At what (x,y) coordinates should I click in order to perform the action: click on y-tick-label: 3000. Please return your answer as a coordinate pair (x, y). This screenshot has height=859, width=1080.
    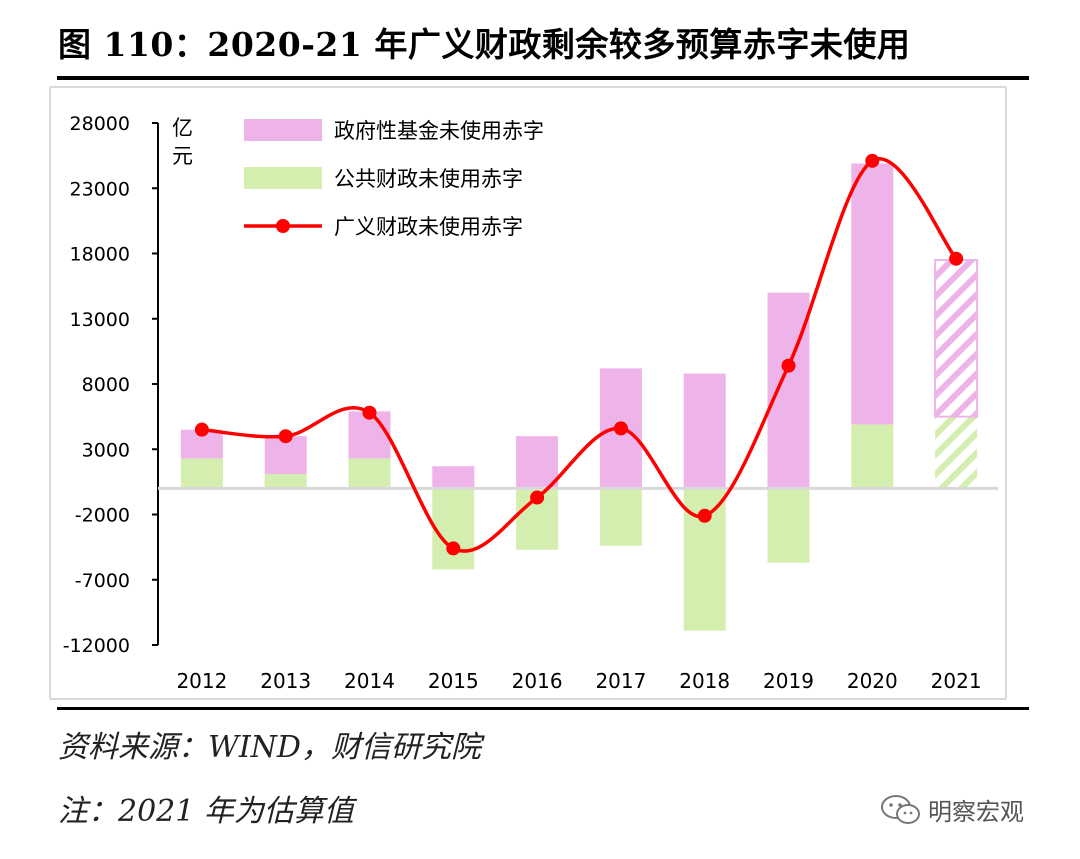
    Looking at the image, I should click on (106, 450).